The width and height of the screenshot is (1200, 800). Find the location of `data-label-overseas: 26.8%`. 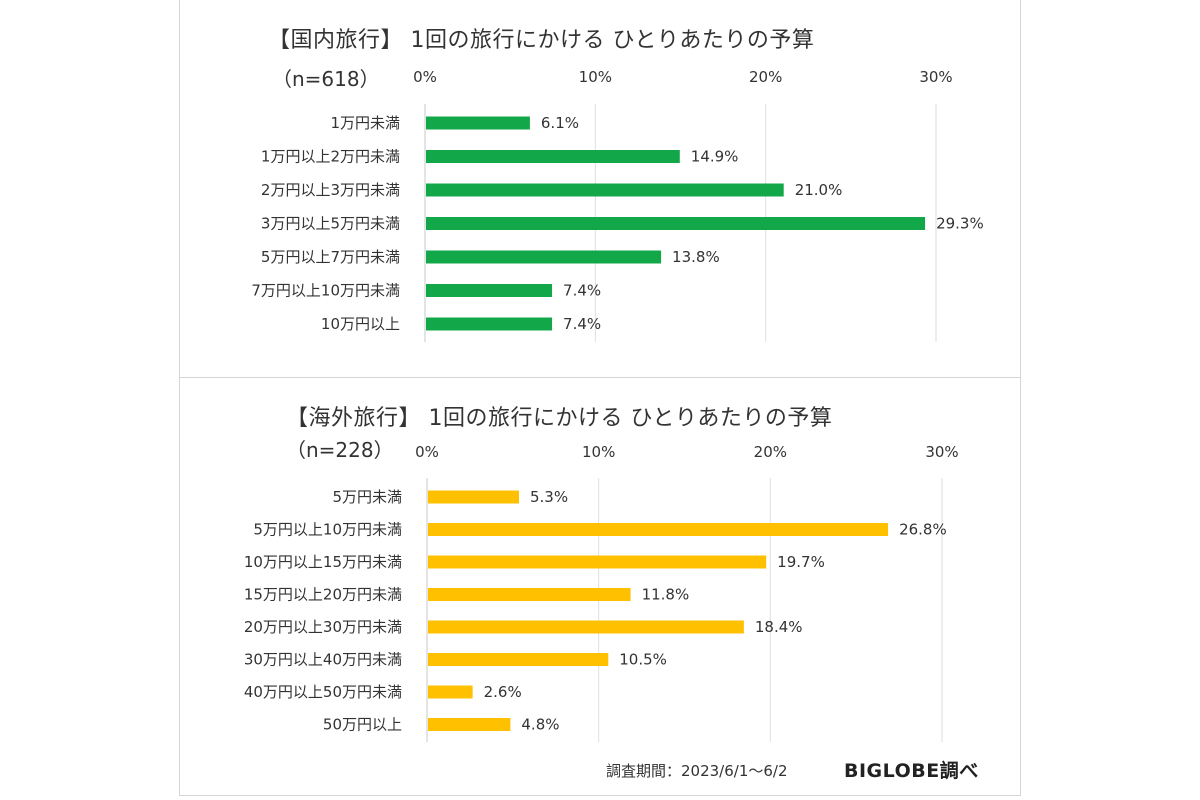

data-label-overseas: 26.8% is located at coordinates (923, 530).